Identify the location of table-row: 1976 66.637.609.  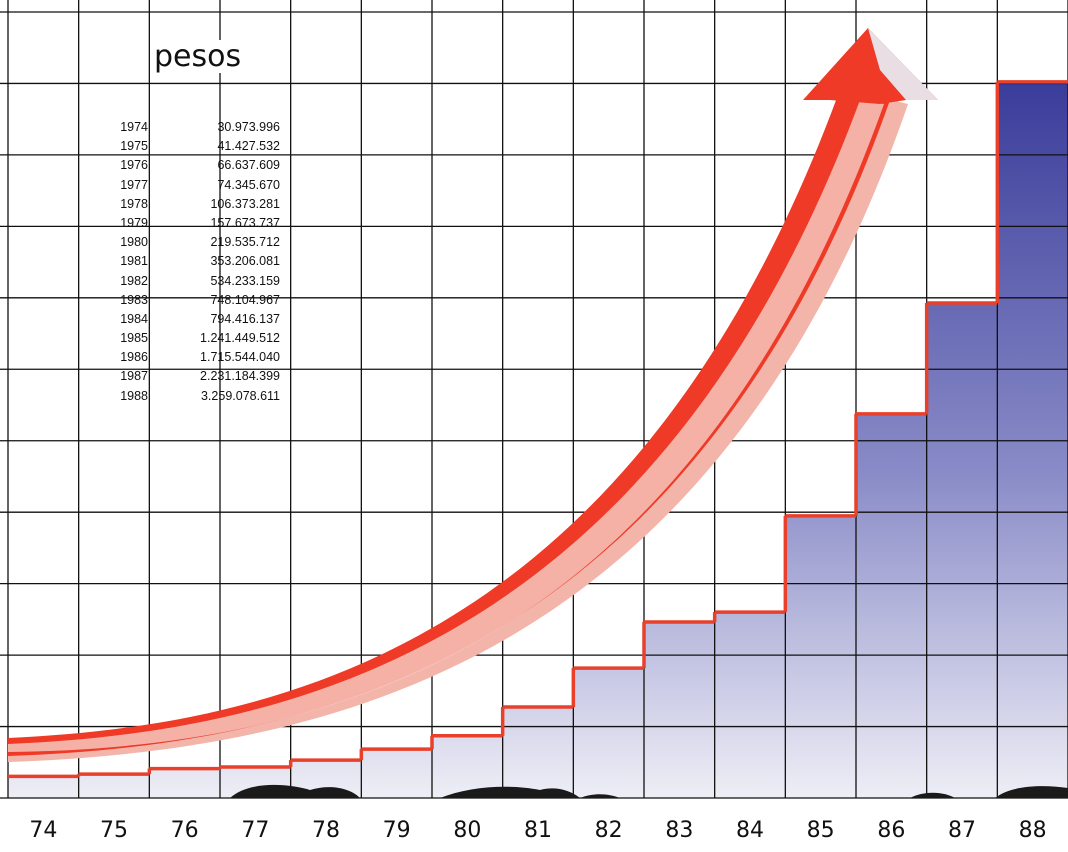
(184, 165).